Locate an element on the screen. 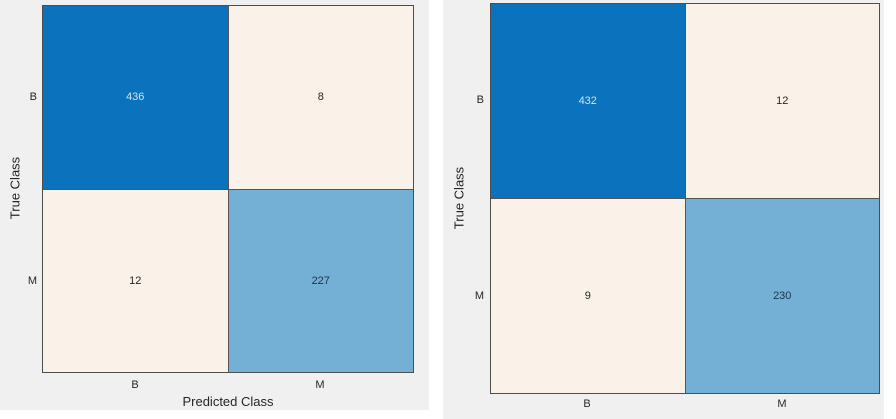 This screenshot has width=896, height=419. matrix-cell-true-m-pred-b: 9 is located at coordinates (588, 296).